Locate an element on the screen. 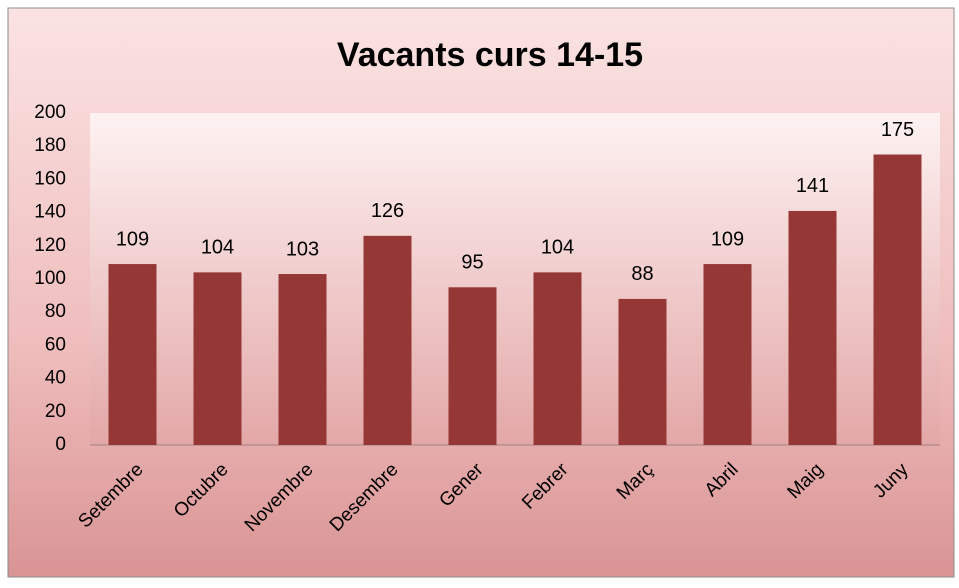  data-label: 175 is located at coordinates (897, 130).